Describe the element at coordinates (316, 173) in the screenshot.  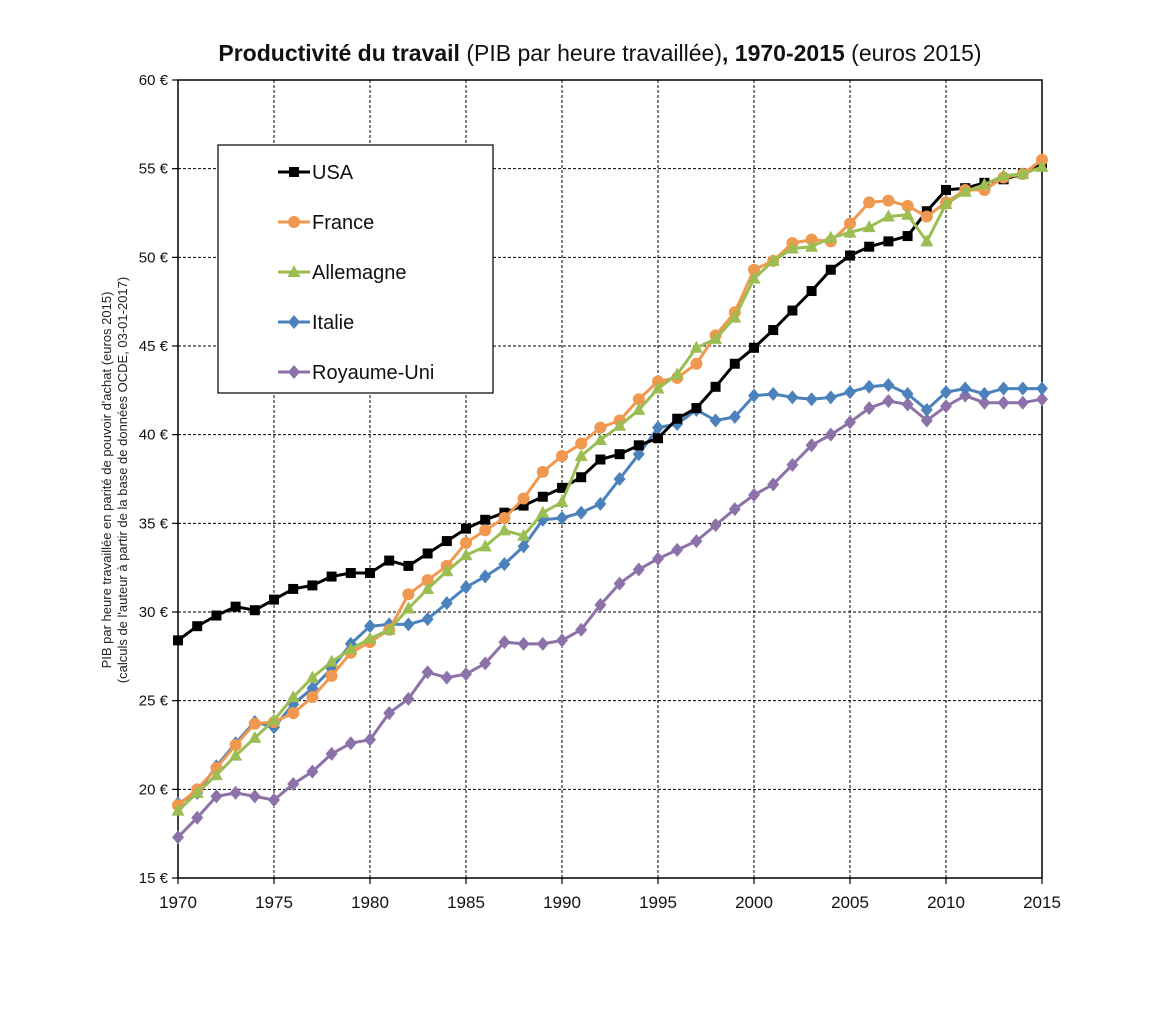
I see `legend-entry: USA` at that location.